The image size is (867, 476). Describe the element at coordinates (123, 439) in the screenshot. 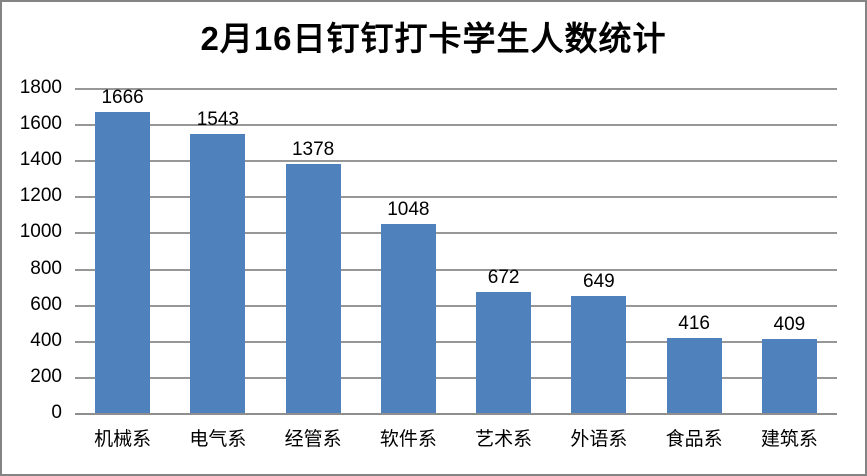

I see `x-tick-label-机械系: 机械系` at that location.